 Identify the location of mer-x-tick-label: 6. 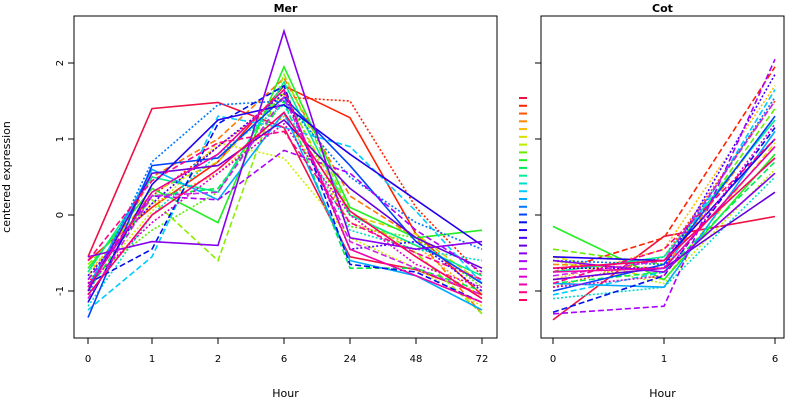
(284, 359).